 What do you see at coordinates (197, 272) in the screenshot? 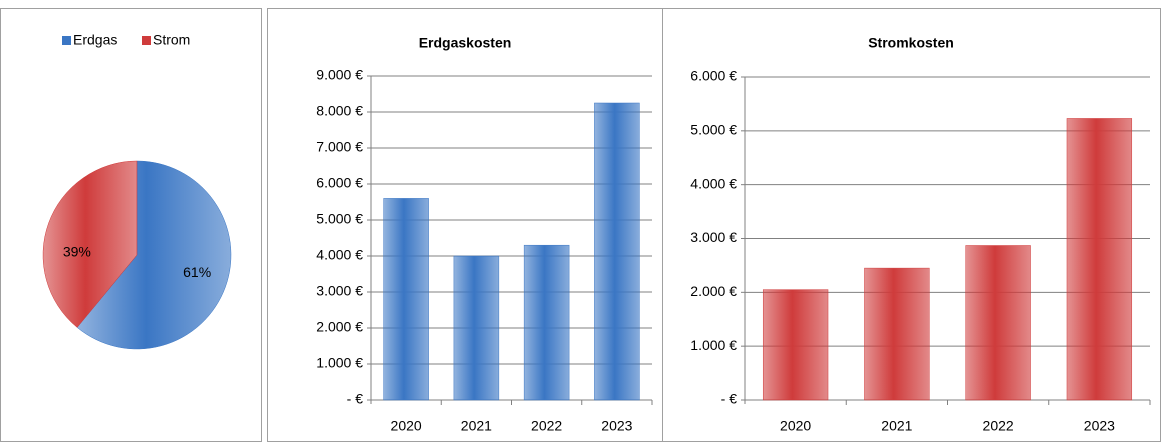
I see `data-label: 61%` at bounding box center [197, 272].